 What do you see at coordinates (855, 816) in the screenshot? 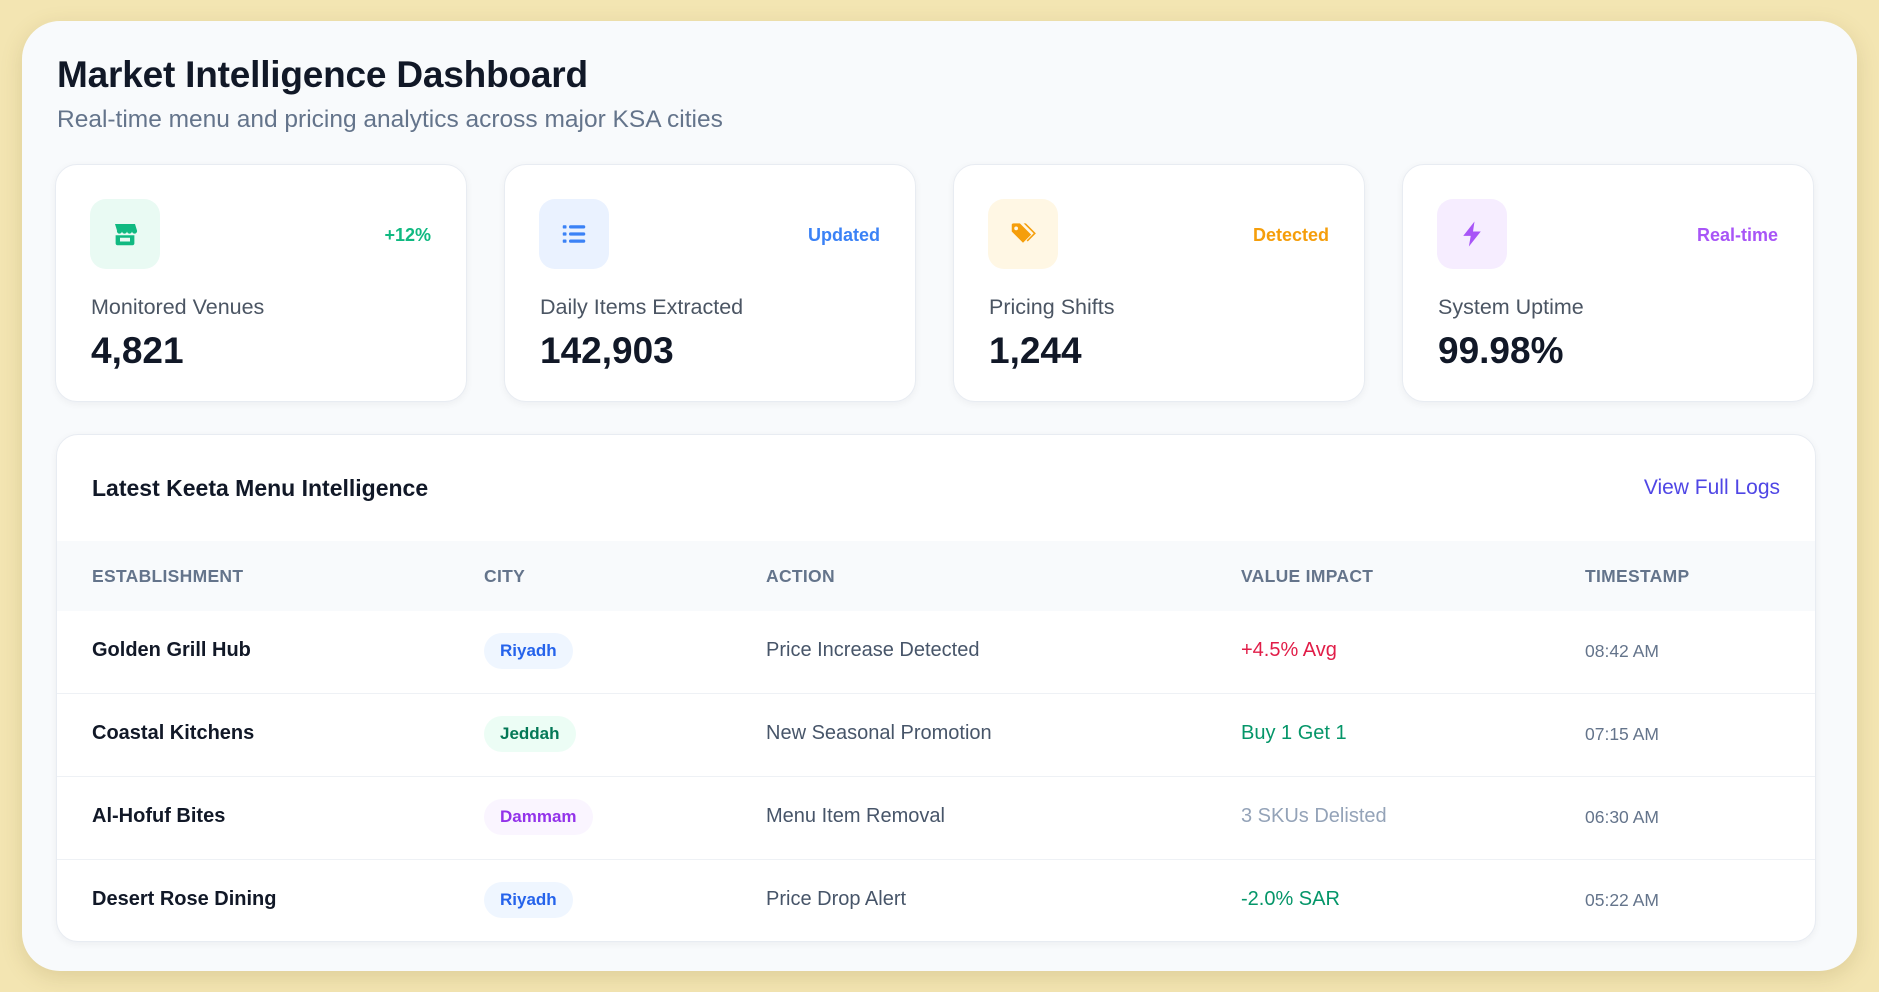
I see `action-cell: Menu Item Removal` at bounding box center [855, 816].